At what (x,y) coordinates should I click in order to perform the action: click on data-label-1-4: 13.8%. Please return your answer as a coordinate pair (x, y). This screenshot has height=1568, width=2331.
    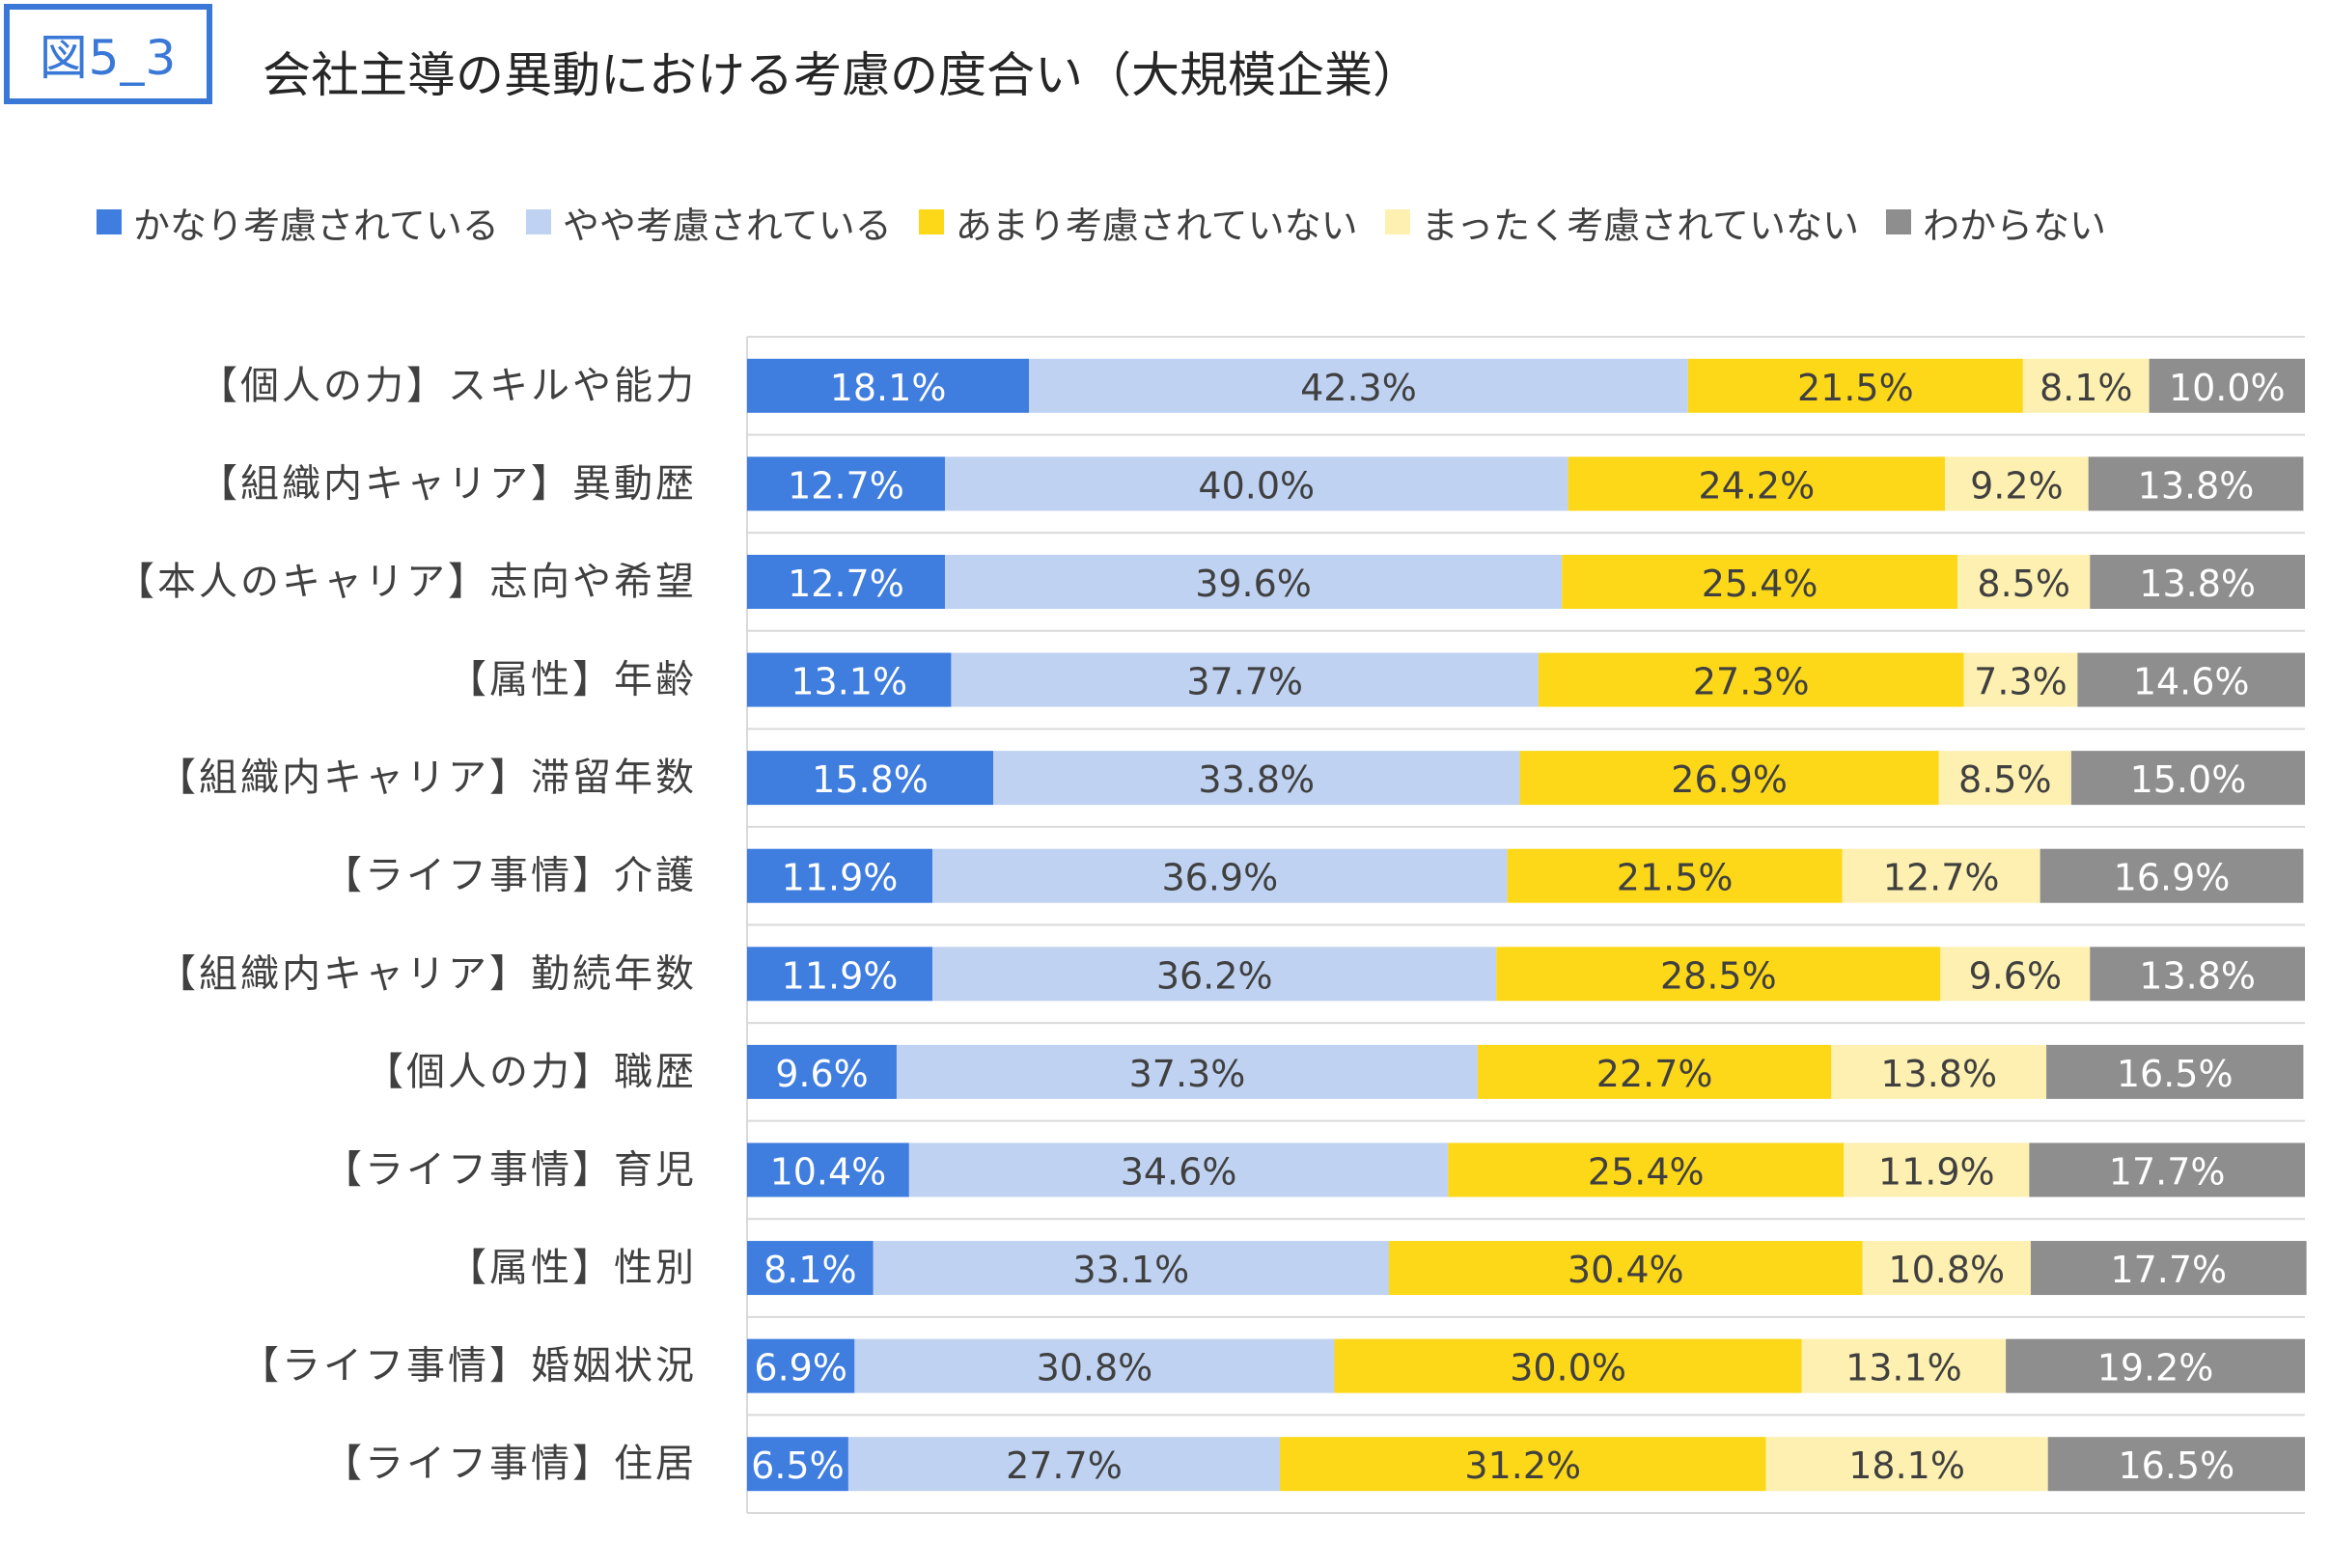
    Looking at the image, I should click on (2196, 485).